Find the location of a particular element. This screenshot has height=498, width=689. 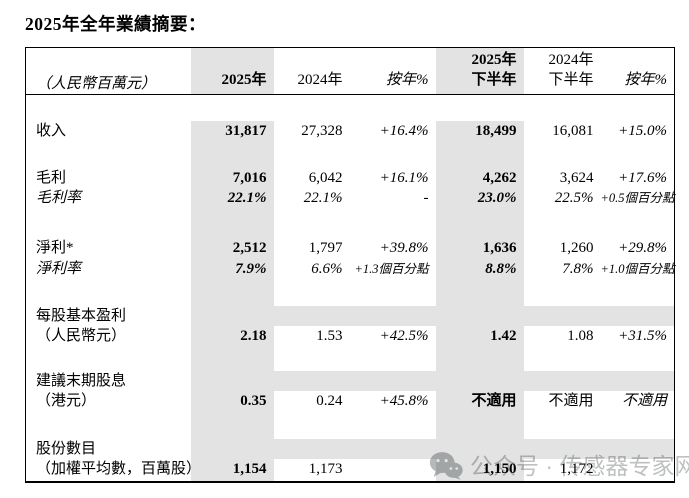

watermark-text: 公众号 · 传感器专家网 is located at coordinates (579, 465).